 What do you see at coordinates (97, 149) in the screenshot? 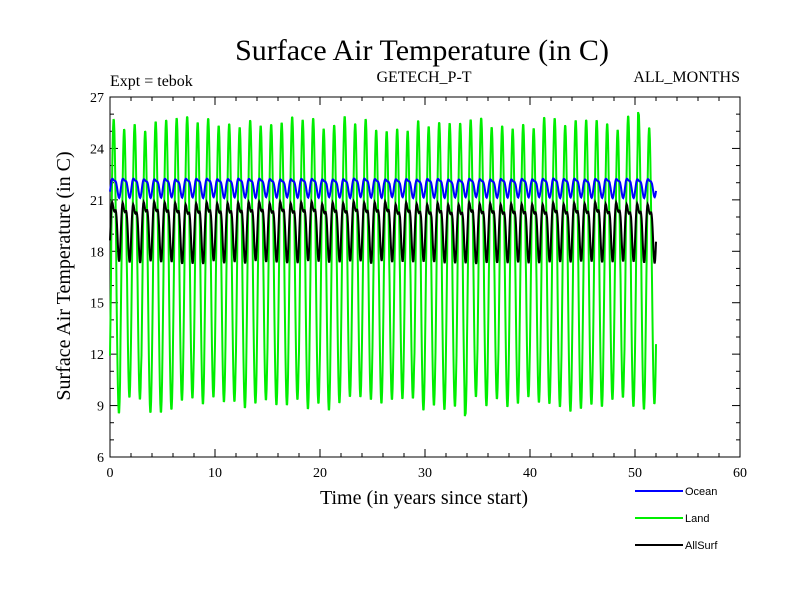
I see `y-tick-label: 24` at bounding box center [97, 149].